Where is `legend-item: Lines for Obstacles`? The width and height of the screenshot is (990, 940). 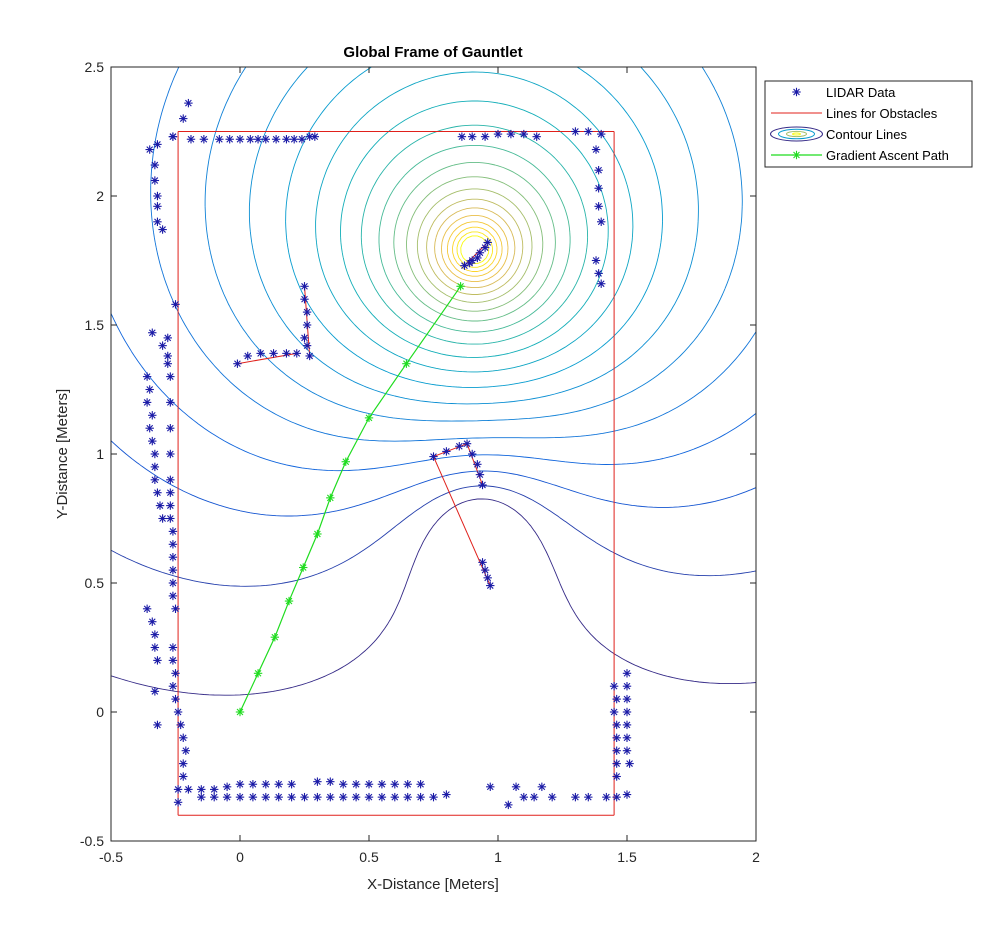
legend-item: Lines for Obstacles is located at coordinates (854, 113).